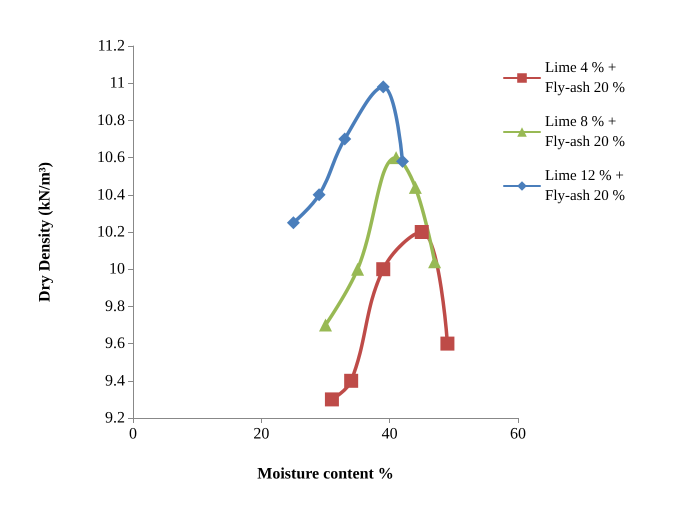 Image resolution: width=688 pixels, height=515 pixels. Describe the element at coordinates (111, 195) in the screenshot. I see `y-tick-label: 10.4` at that location.